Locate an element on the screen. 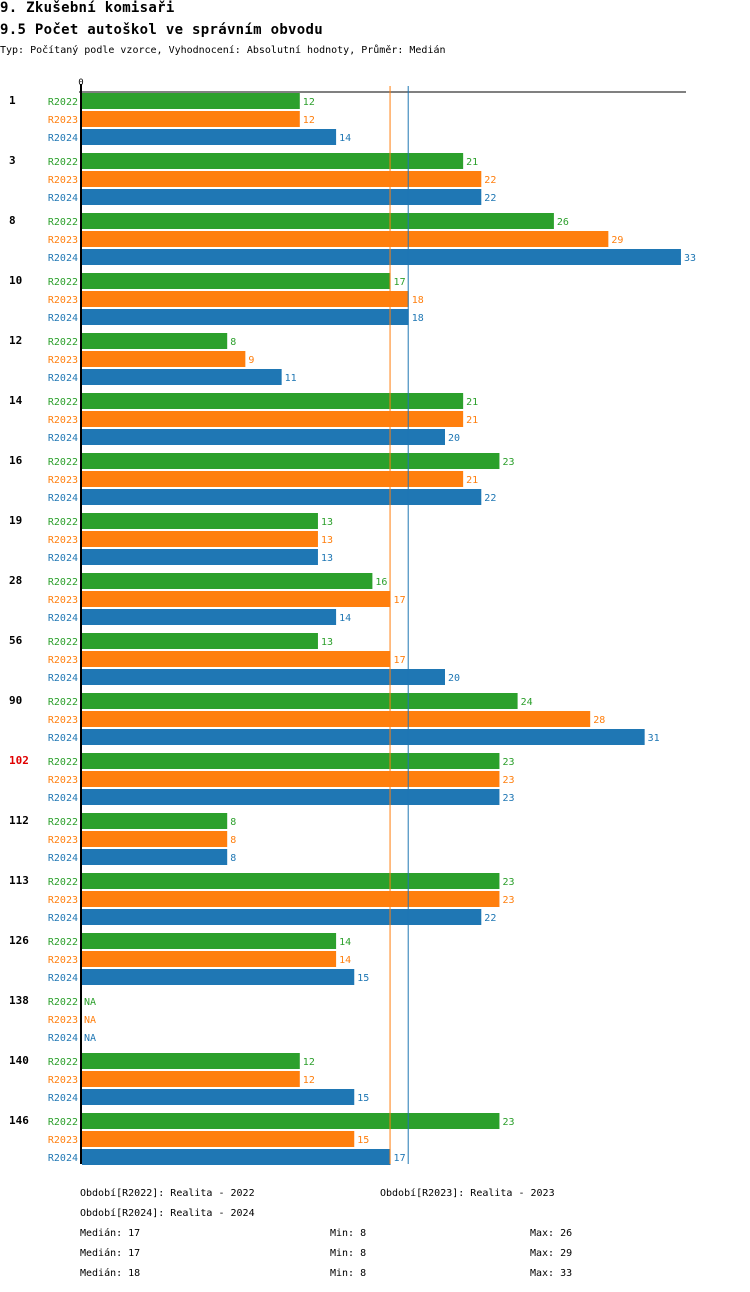 Image resolution: width=750 pixels, height=1292 pixels. category-label: 138 is located at coordinates (19, 1000).